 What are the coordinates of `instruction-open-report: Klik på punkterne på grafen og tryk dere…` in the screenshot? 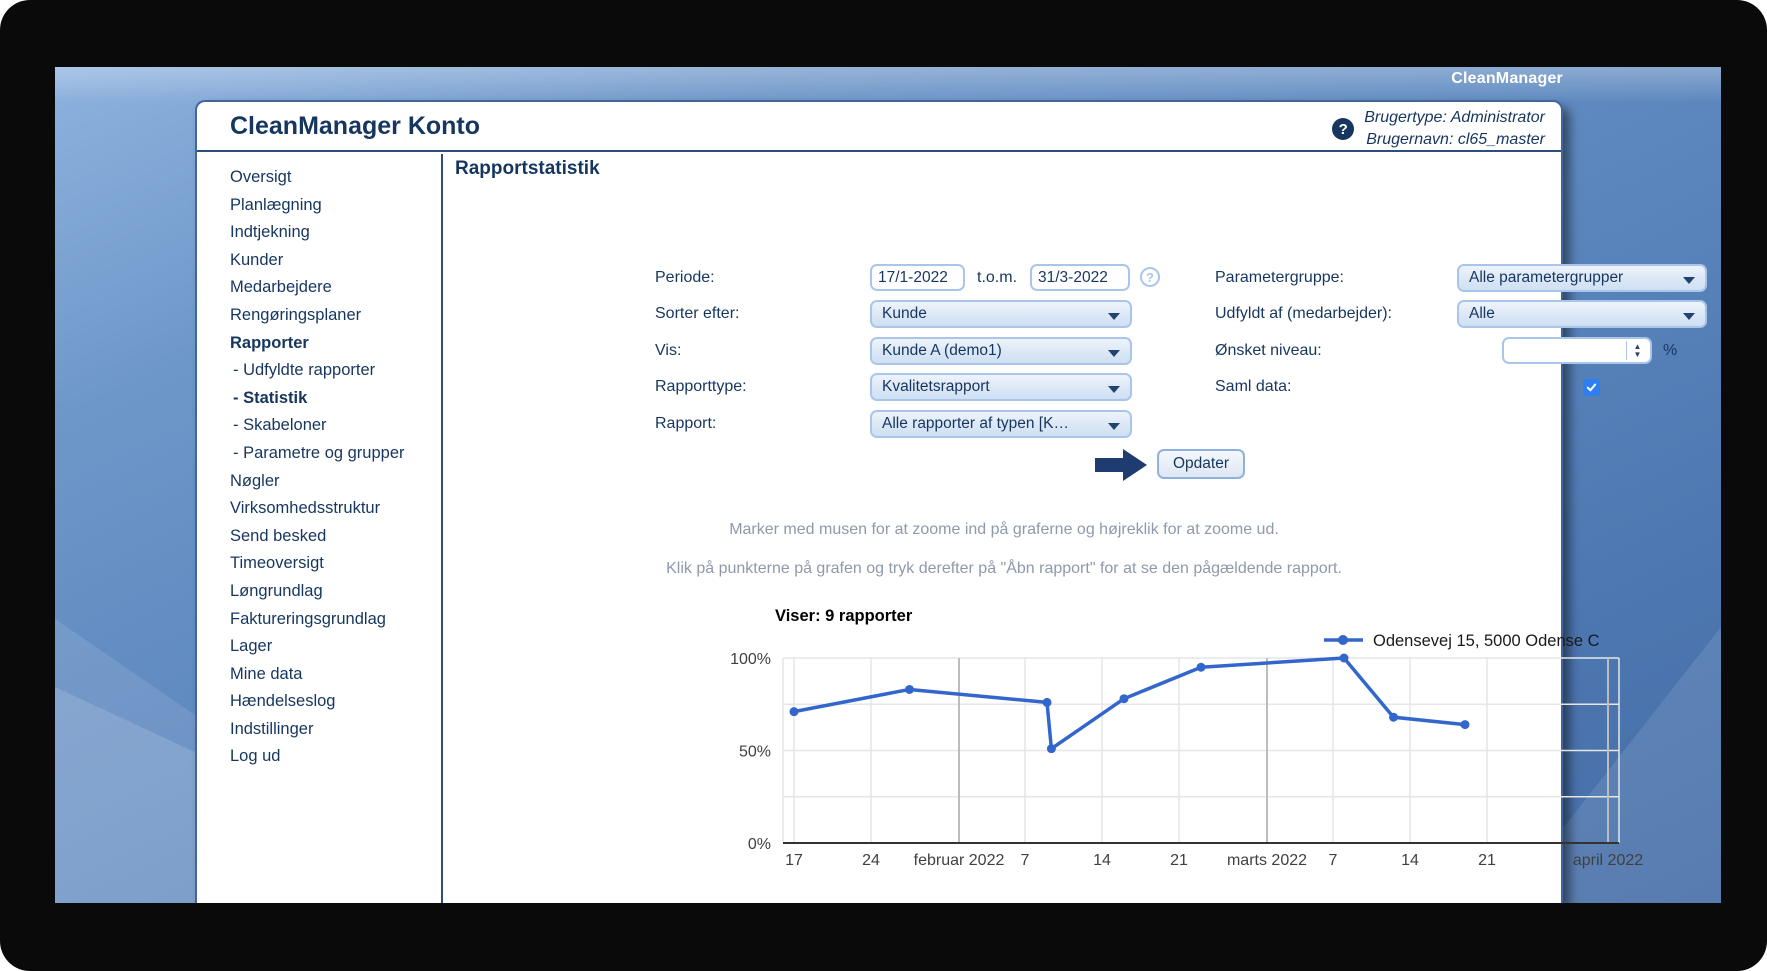 It's located at (1004, 568).